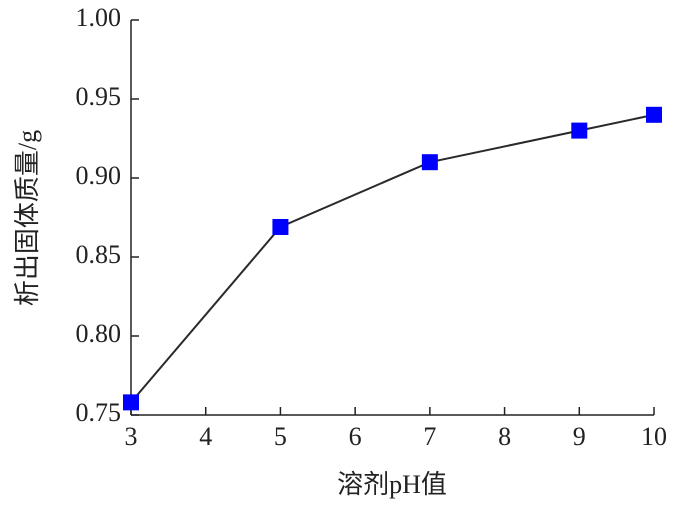  Describe the element at coordinates (392, 484) in the screenshot. I see `x-axis-label: 溶剂pH值` at that location.